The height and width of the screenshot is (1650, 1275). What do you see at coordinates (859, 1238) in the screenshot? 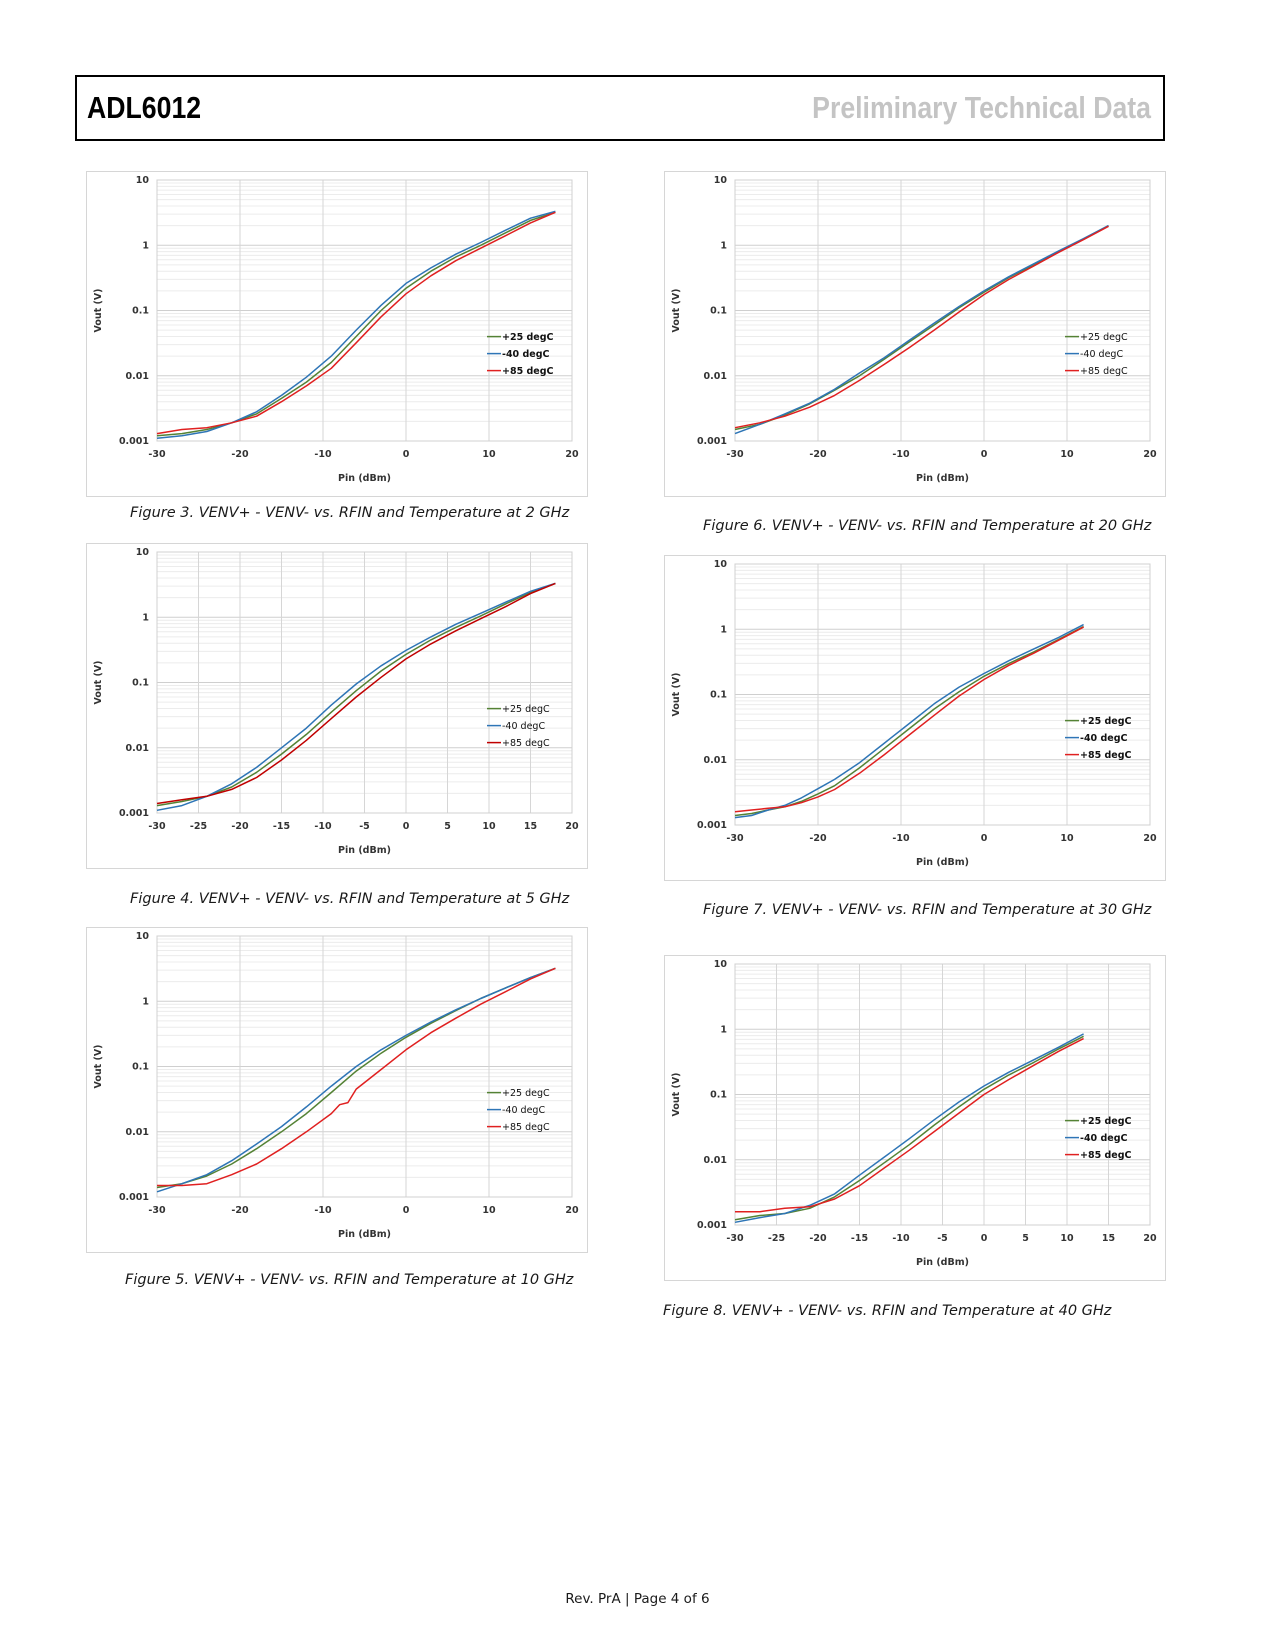
I see `x-tick-label: -15` at bounding box center [859, 1238].